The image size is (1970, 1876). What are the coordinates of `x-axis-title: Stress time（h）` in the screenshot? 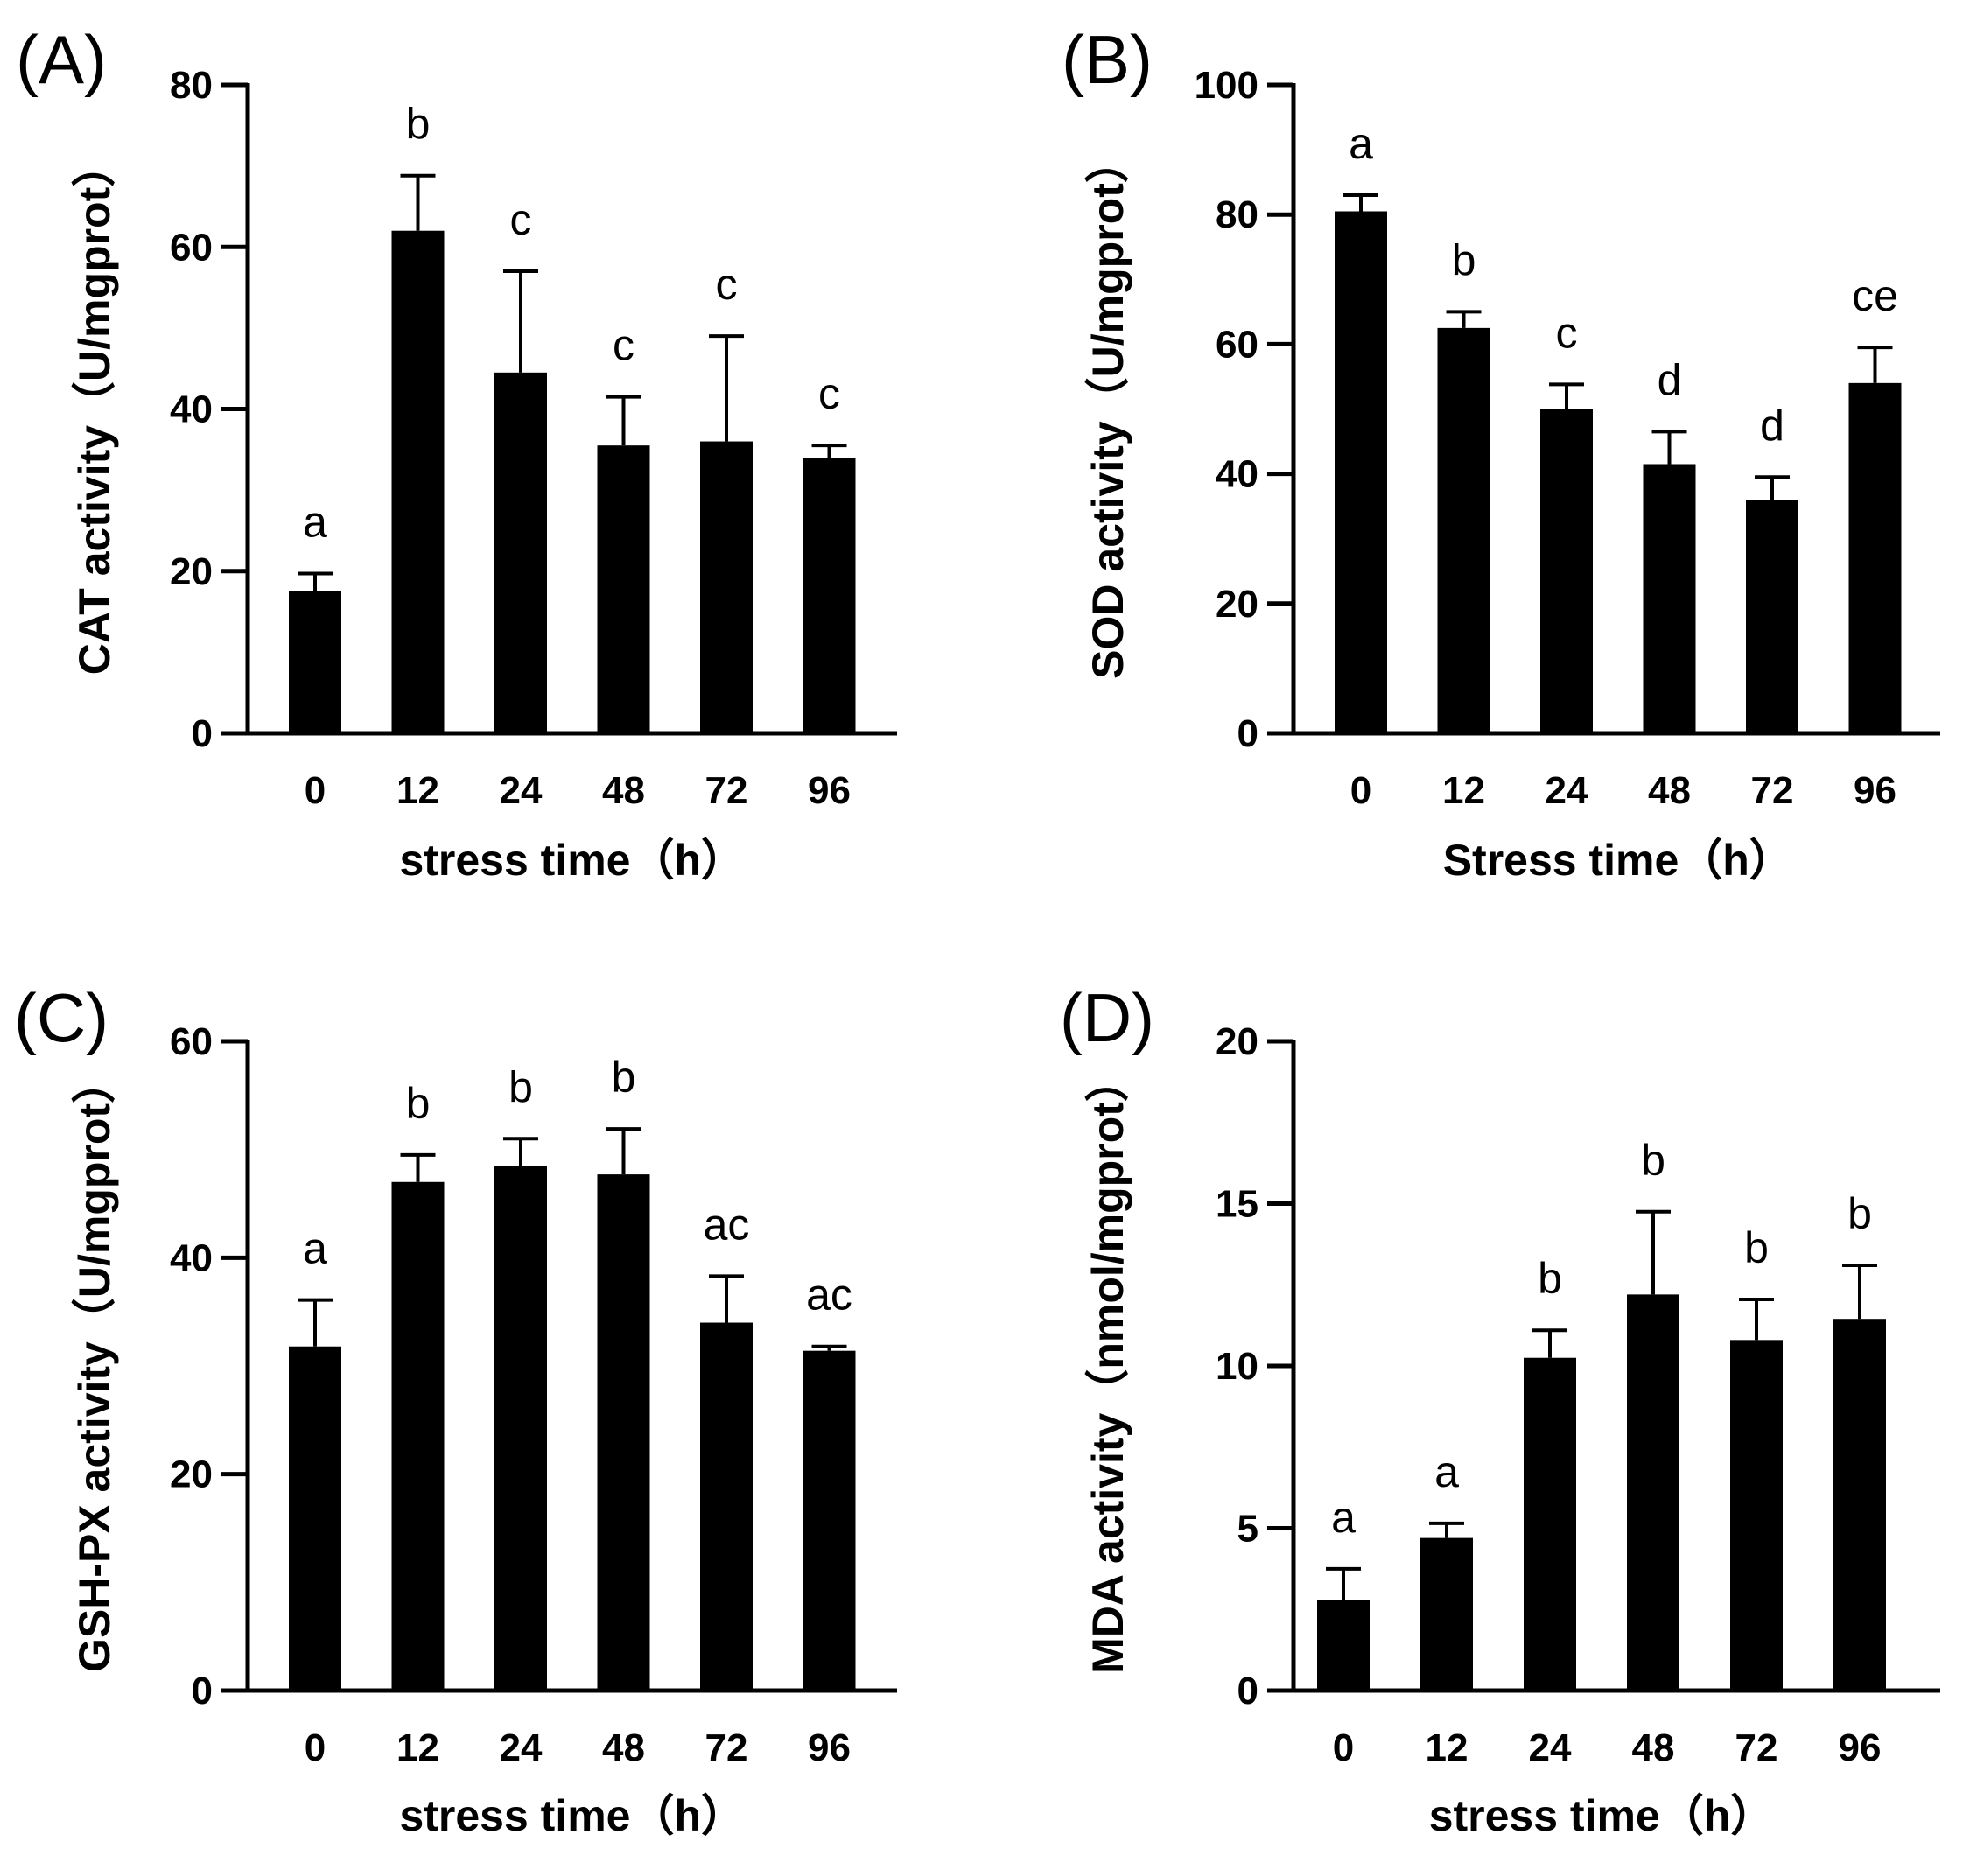 It's located at (1618, 860).